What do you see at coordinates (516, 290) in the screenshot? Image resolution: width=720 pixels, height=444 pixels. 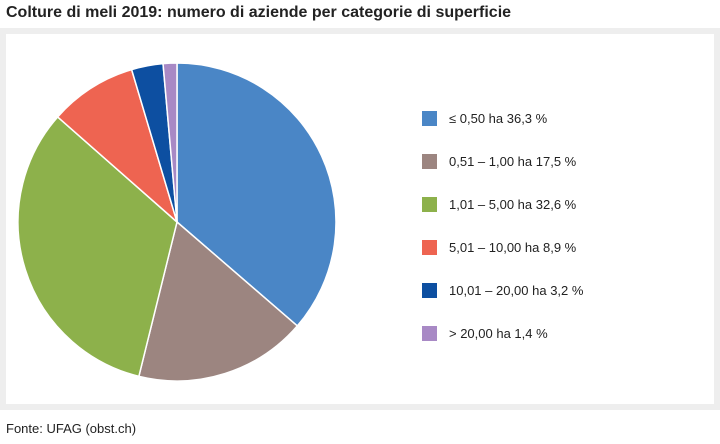 I see `legend-label: 10,01 – 20,00 ha 3,2 %` at bounding box center [516, 290].